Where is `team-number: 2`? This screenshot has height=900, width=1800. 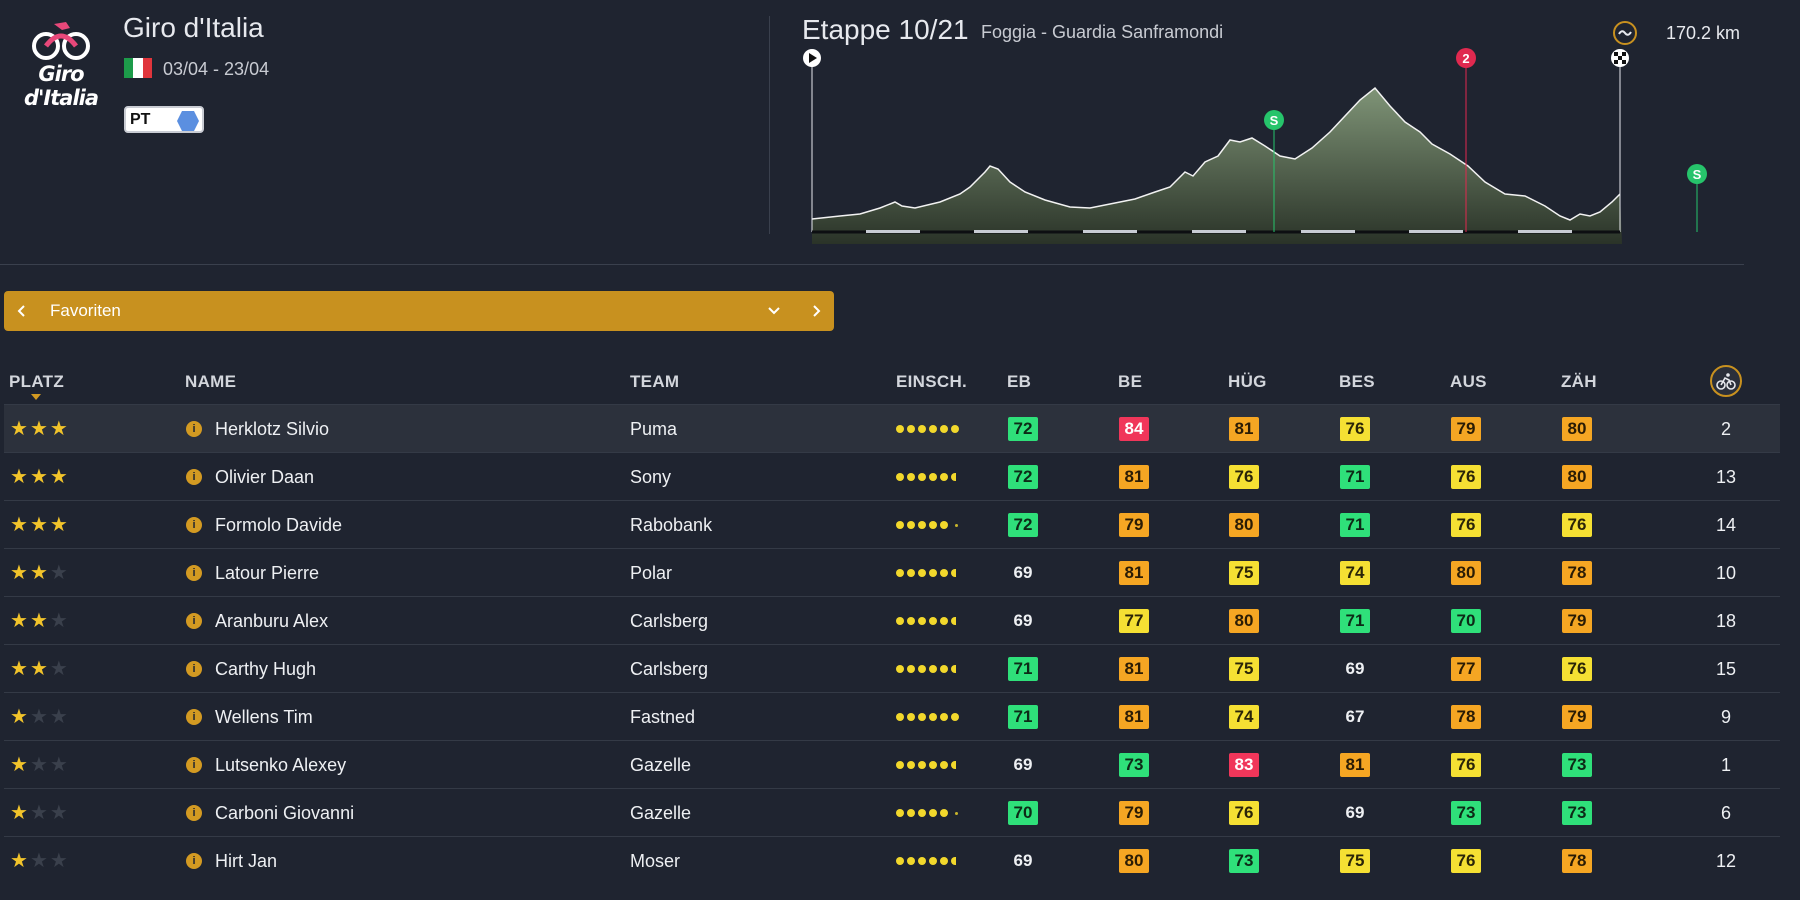 team-number: 2 is located at coordinates (1725, 428).